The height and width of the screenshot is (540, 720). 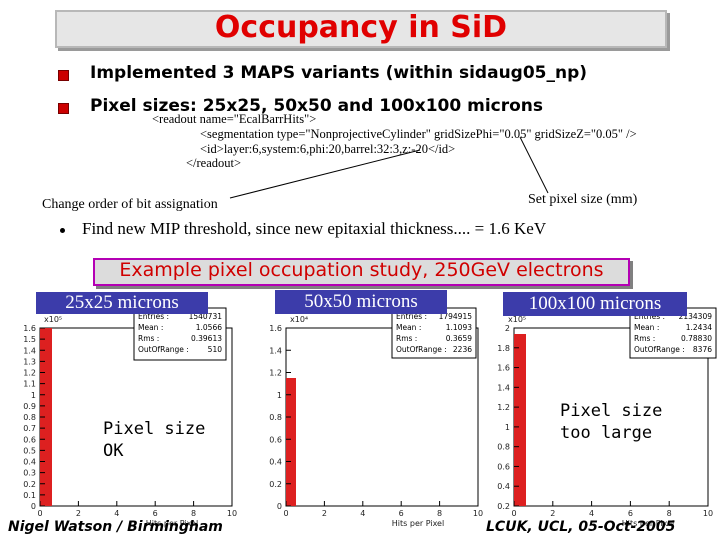 I want to click on panel-label-25x25-text: 25x25 microns, so click(x=122, y=302).